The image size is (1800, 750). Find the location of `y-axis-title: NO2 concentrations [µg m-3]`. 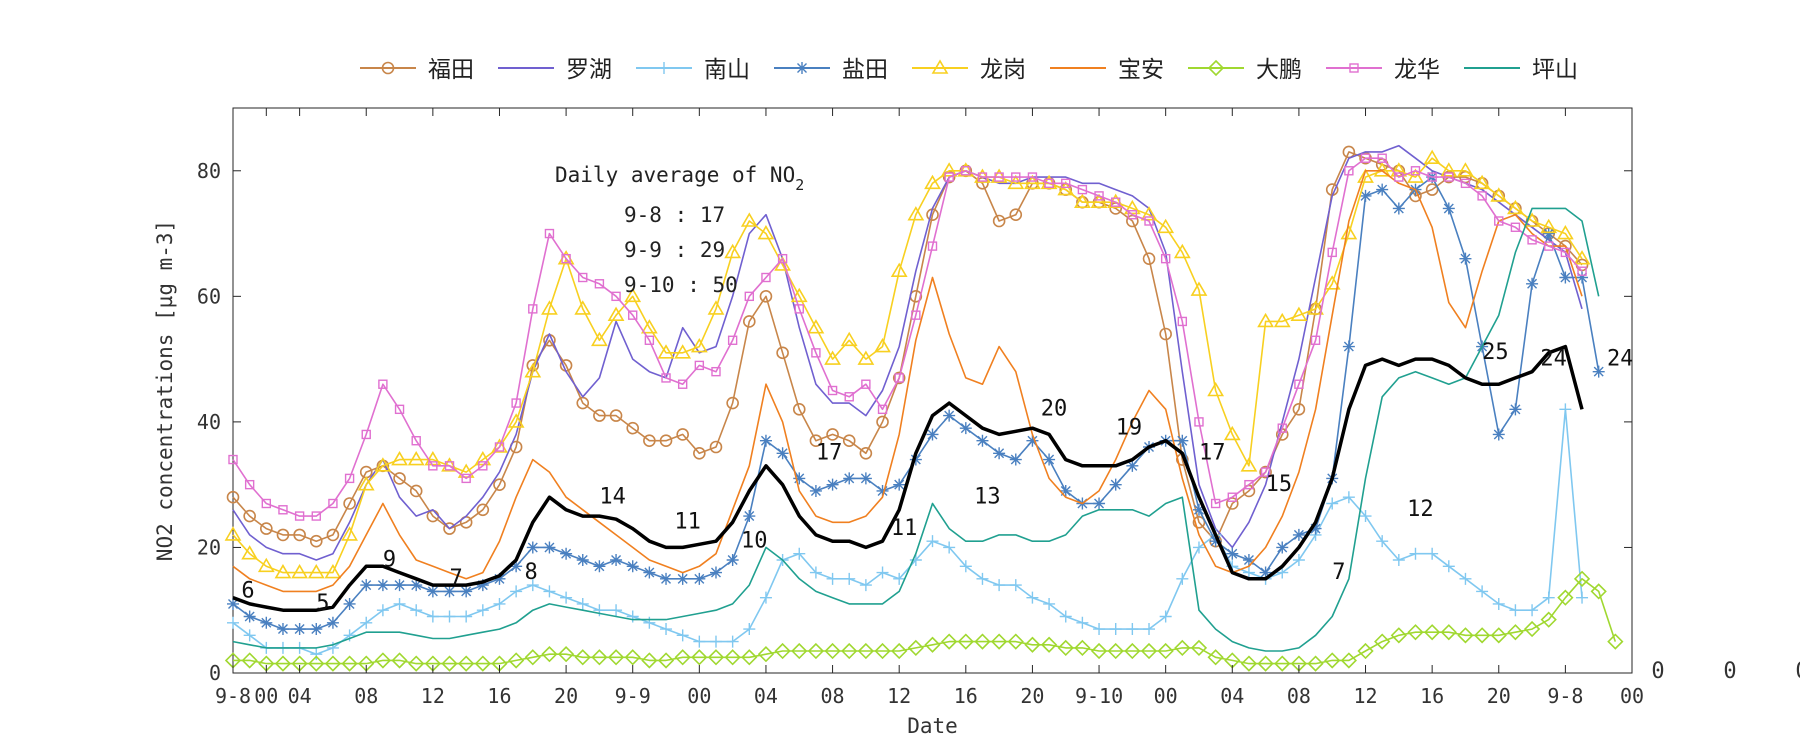

y-axis-title: NO2 concentrations [µg m-3] is located at coordinates (165, 390).